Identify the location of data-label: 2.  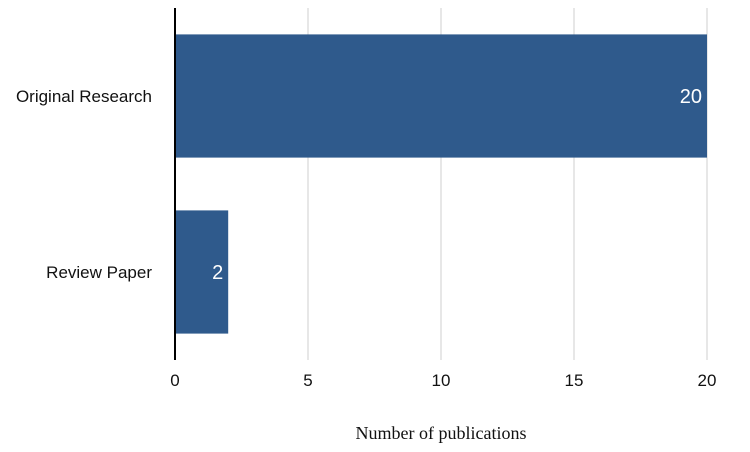
(217, 273).